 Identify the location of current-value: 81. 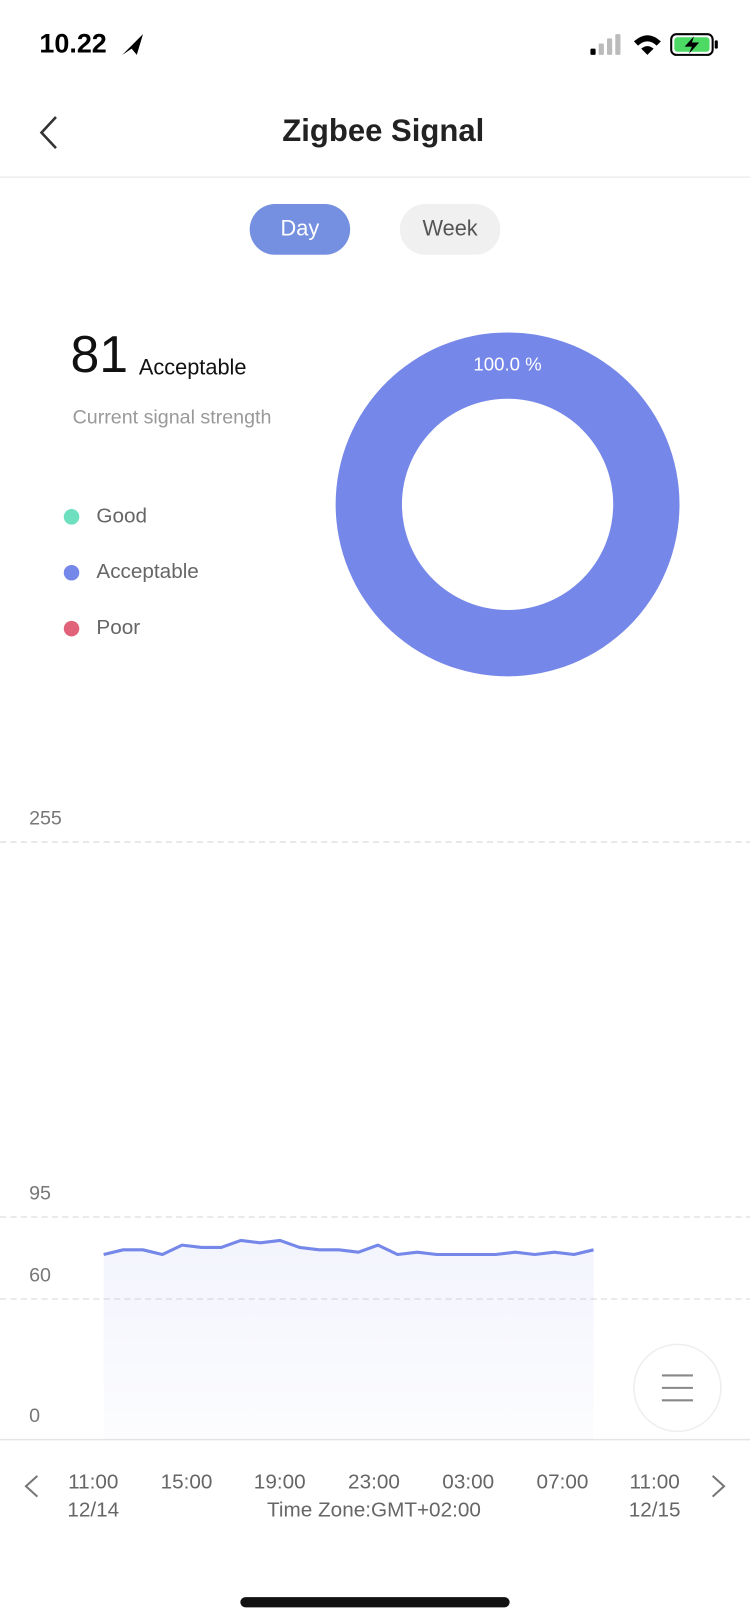
(100, 354).